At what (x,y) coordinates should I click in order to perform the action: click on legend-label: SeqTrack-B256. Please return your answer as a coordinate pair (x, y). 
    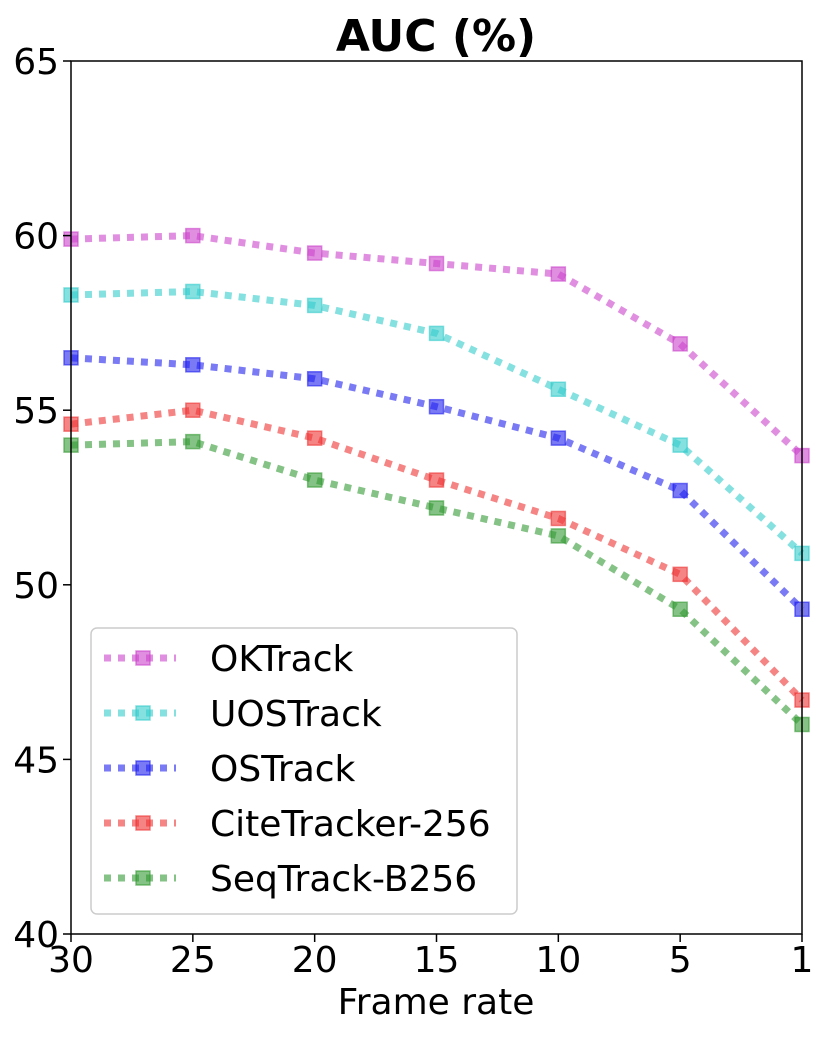
    Looking at the image, I should click on (343, 879).